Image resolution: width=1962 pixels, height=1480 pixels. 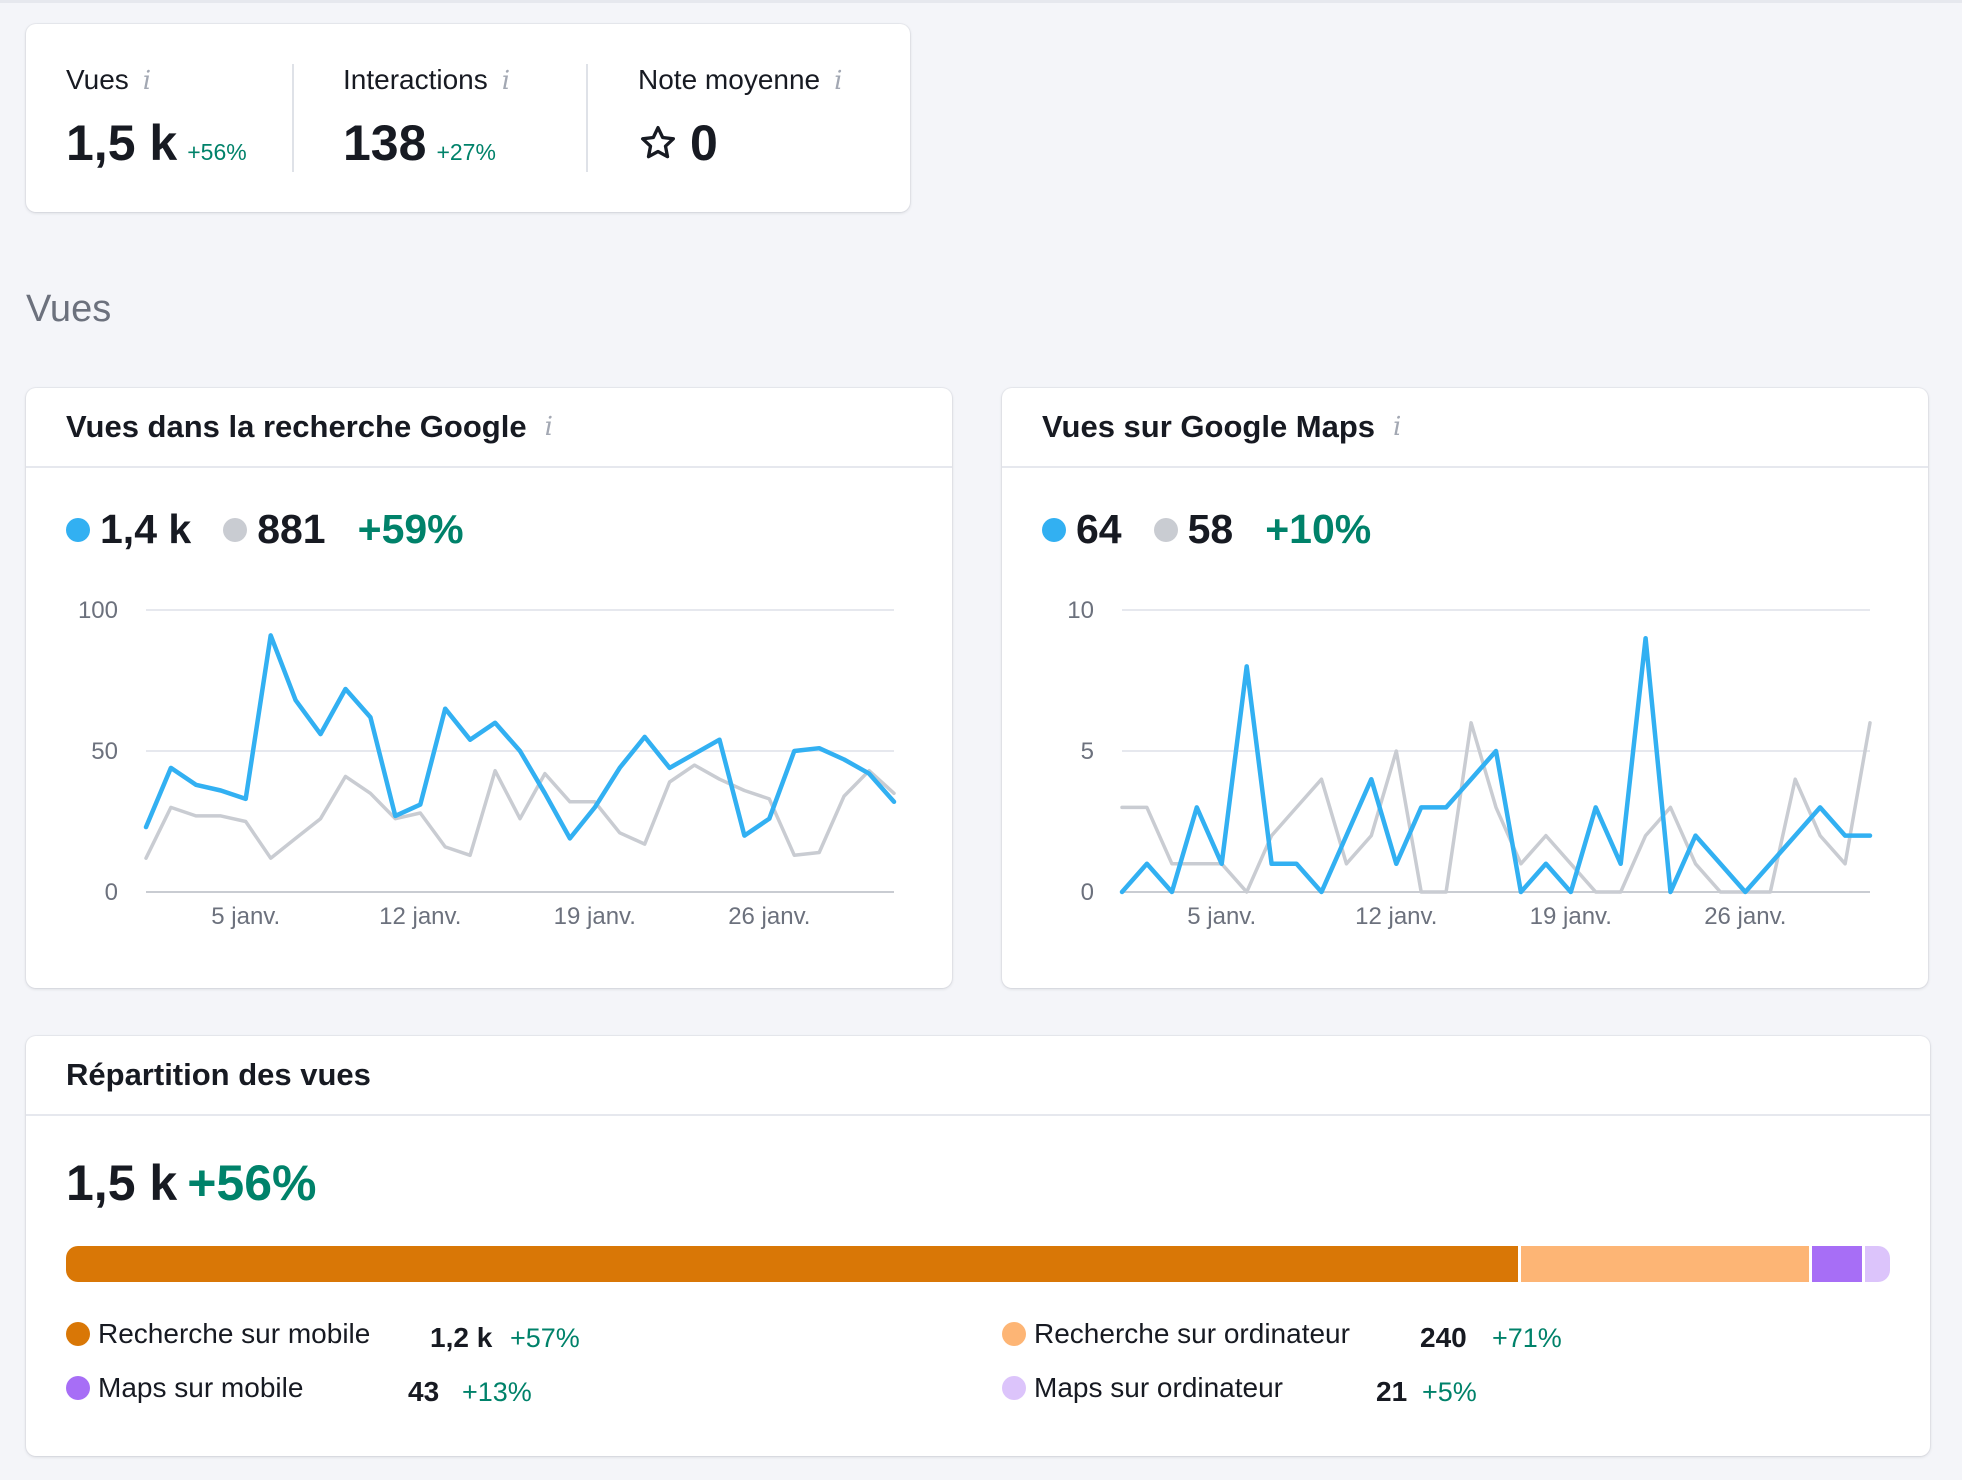 I want to click on total-value: 1,5 k, so click(x=122, y=1183).